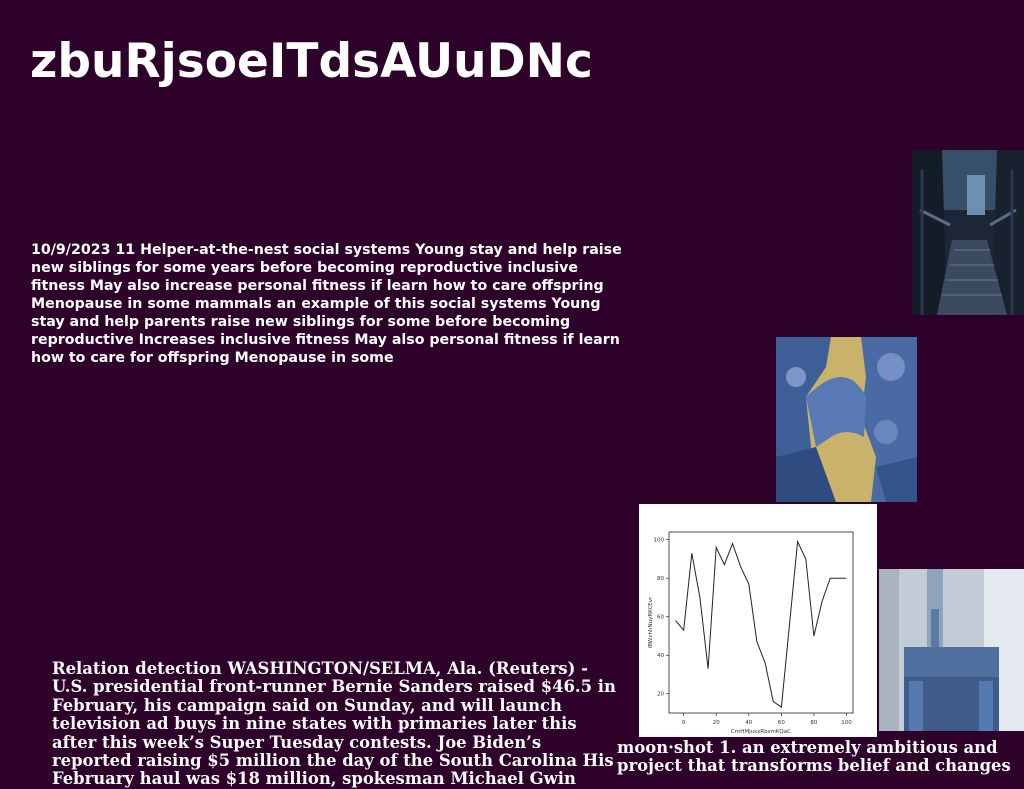  What do you see at coordinates (684, 723) in the screenshot?
I see `x-tick-label: 0` at bounding box center [684, 723].